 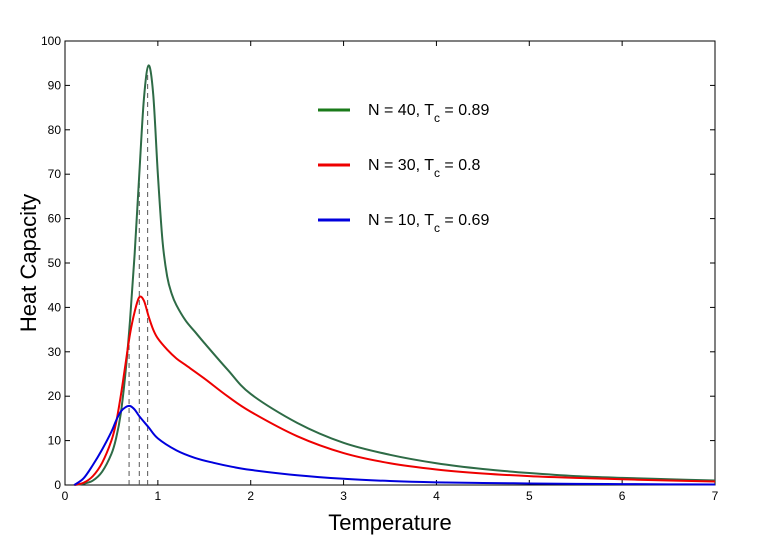 I want to click on x-tick-label: 2, so click(x=250, y=496).